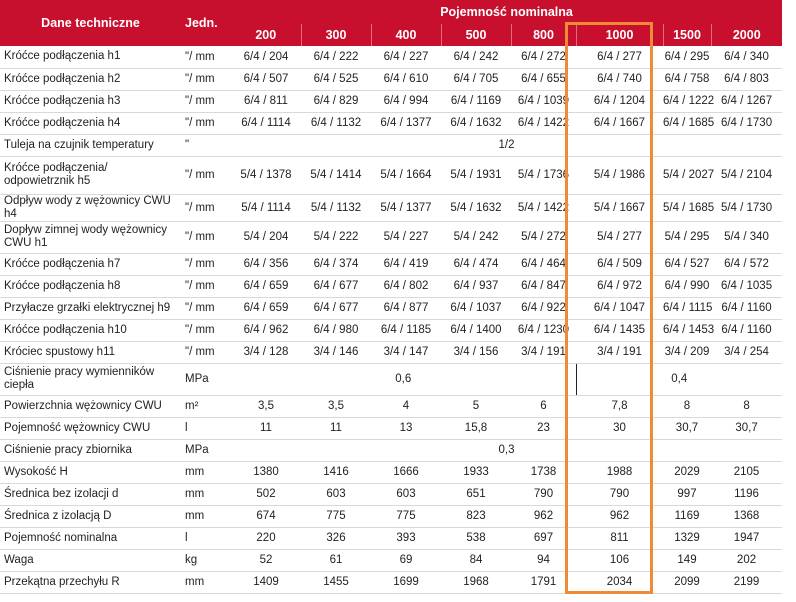 Image resolution: width=796 pixels, height=602 pixels. Describe the element at coordinates (746, 35) in the screenshot. I see `header-capacity-2000: 2000` at that location.